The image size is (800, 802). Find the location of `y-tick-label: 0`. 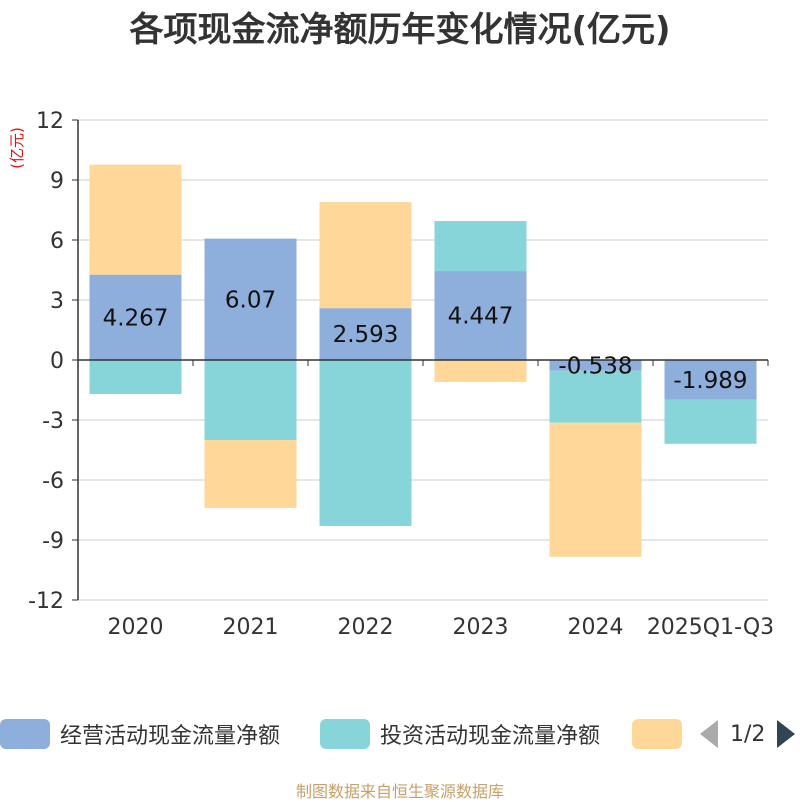

y-tick-label: 0 is located at coordinates (57, 361).